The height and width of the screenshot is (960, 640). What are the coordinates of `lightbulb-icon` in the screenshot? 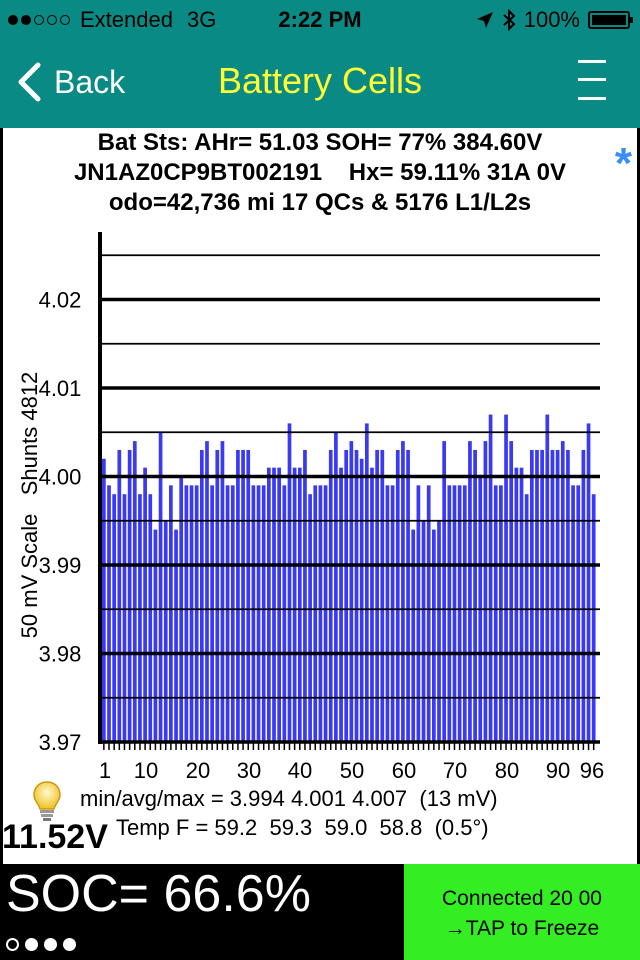 It's located at (47, 801).